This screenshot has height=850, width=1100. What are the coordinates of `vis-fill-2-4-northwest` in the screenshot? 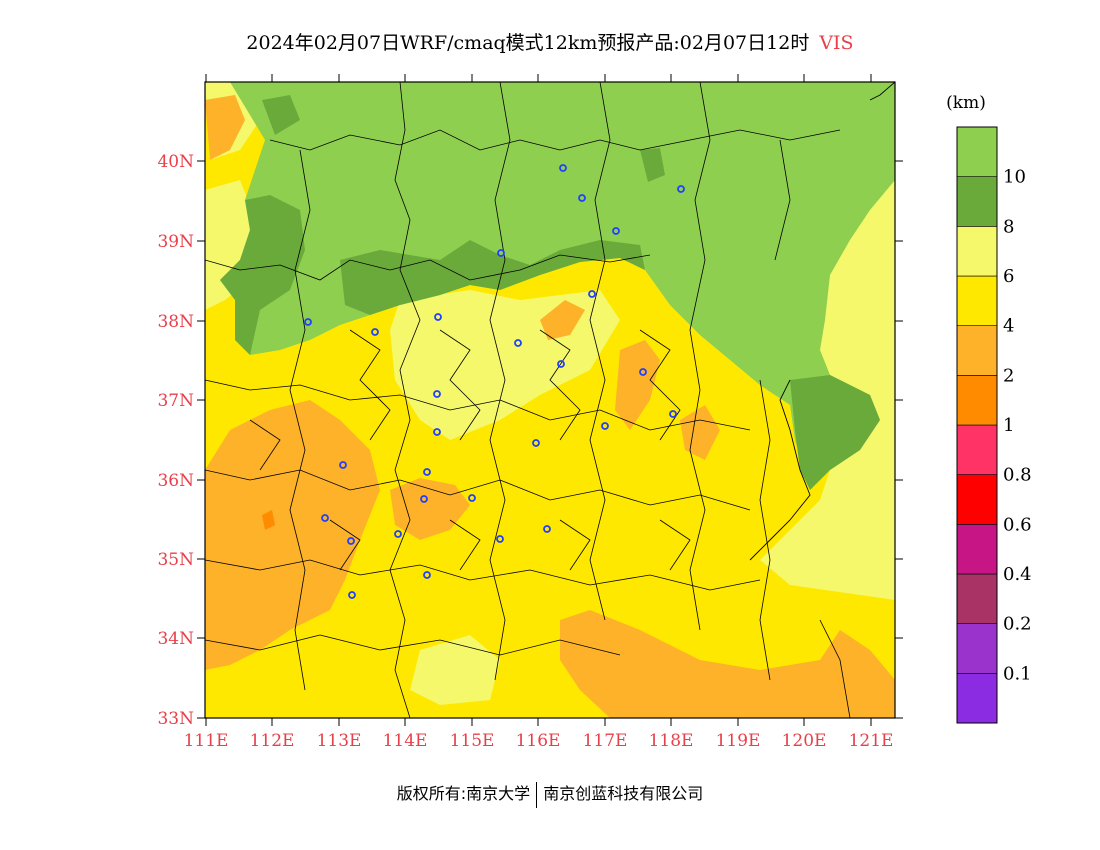 It's located at (225, 127).